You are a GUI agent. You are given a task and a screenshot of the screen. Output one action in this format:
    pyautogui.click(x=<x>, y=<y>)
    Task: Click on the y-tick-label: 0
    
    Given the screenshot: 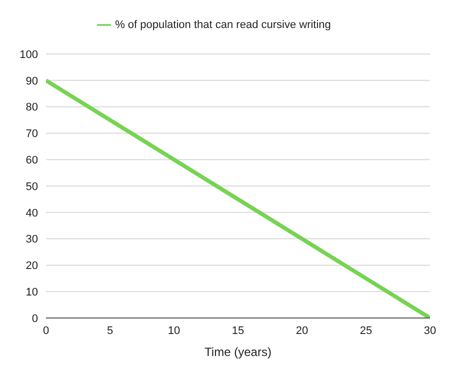 What is the action you would take?
    pyautogui.click(x=35, y=318)
    